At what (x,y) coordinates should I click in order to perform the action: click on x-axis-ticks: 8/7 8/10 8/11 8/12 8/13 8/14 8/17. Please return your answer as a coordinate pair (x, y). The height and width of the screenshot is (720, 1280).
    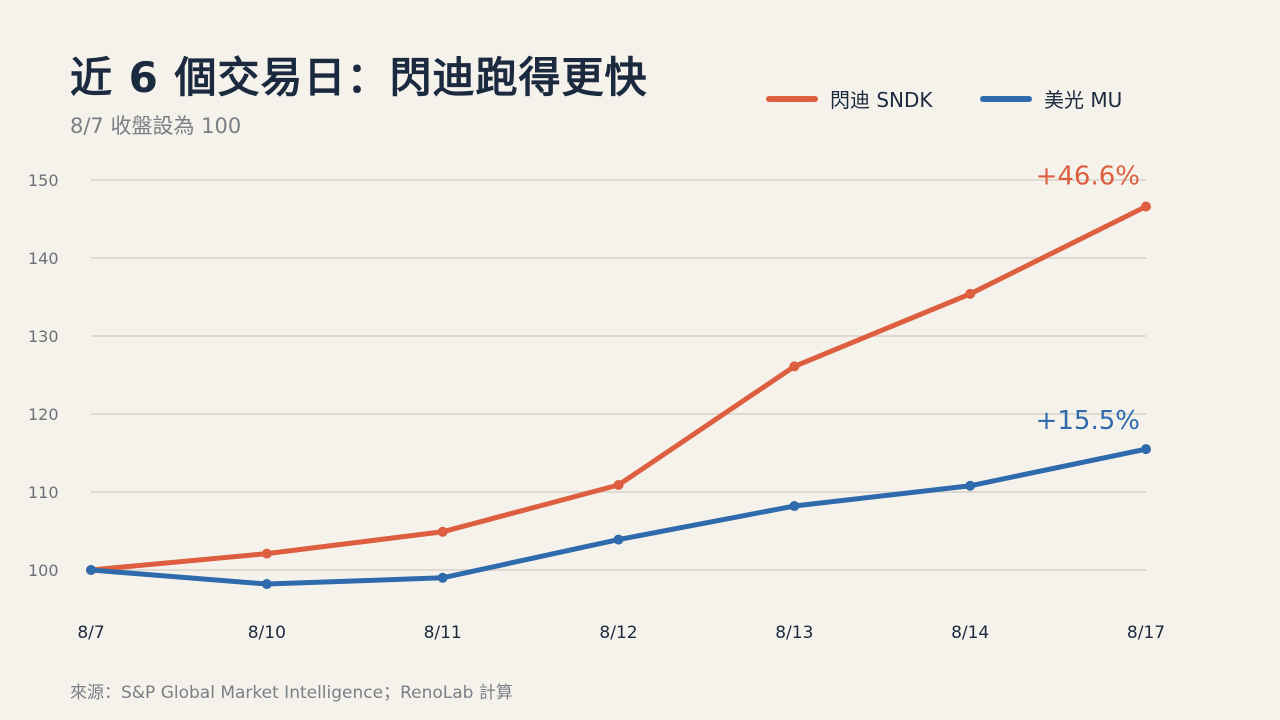
    Looking at the image, I should click on (621, 633).